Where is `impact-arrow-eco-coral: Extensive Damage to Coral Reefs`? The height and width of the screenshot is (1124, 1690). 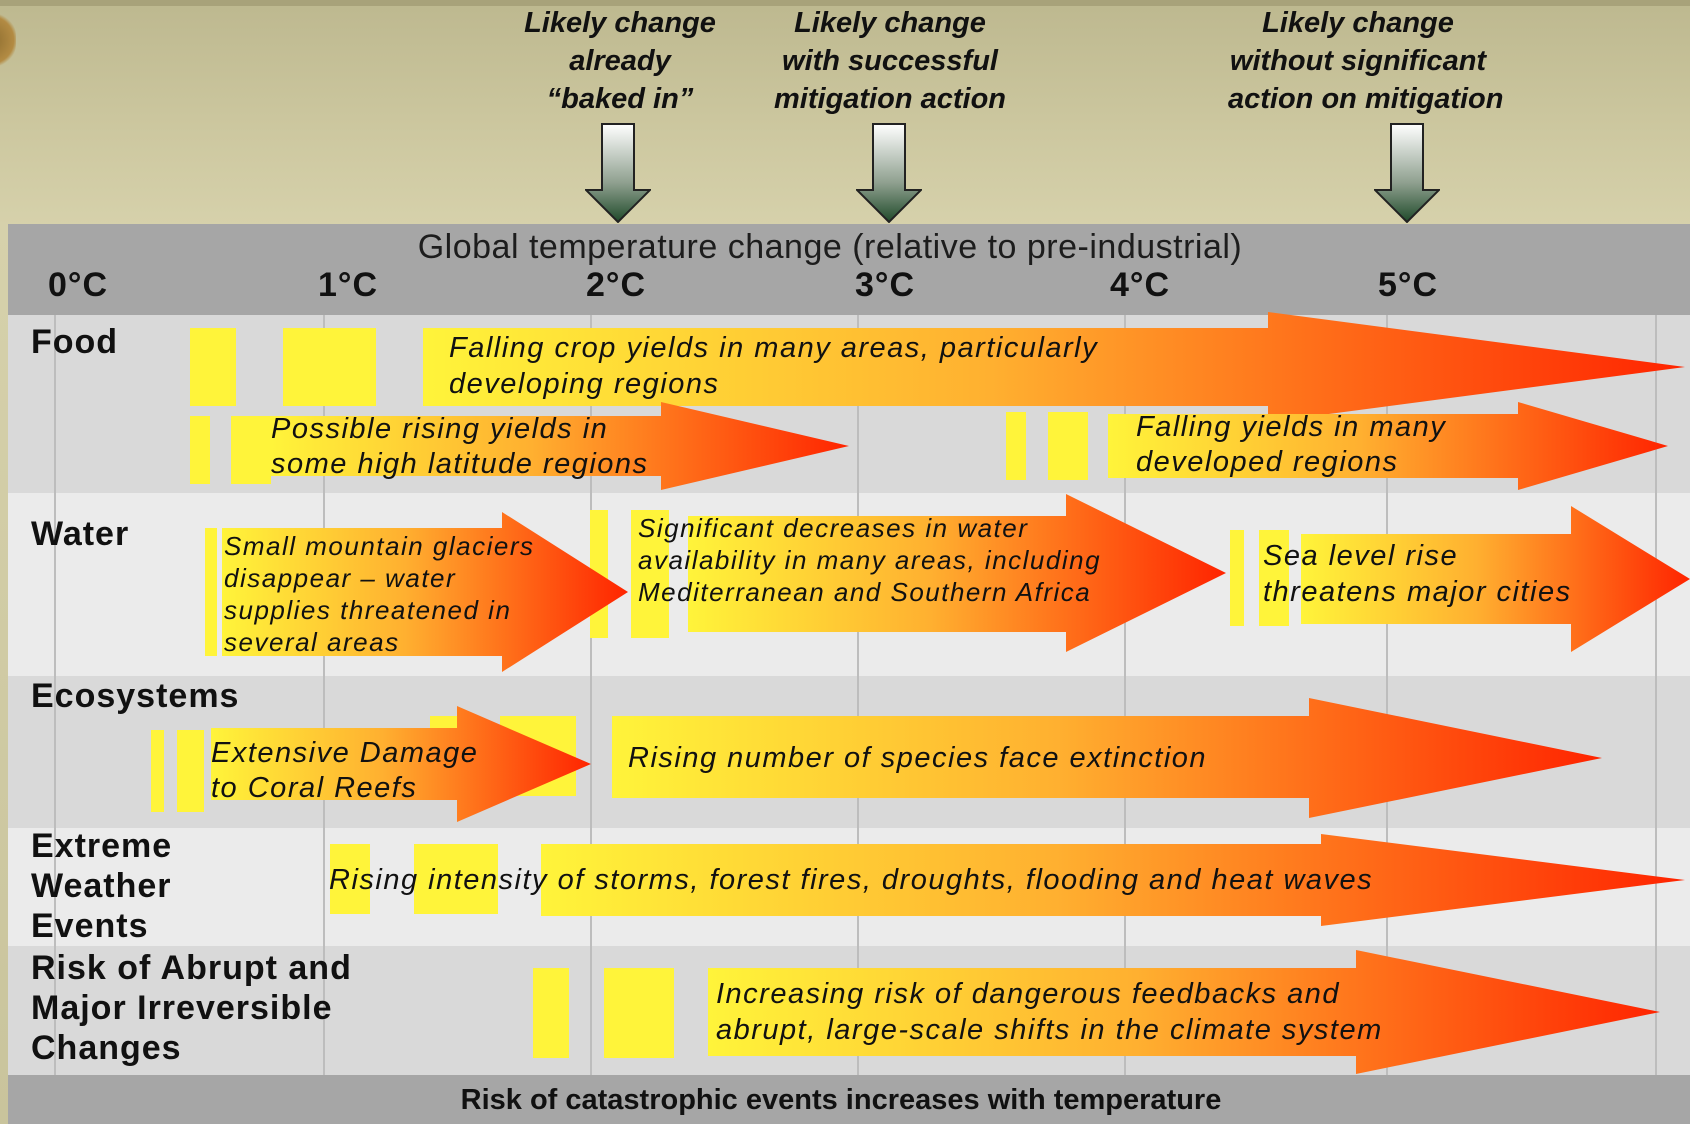 impact-arrow-eco-coral: Extensive Damage to Coral Reefs is located at coordinates (401, 764).